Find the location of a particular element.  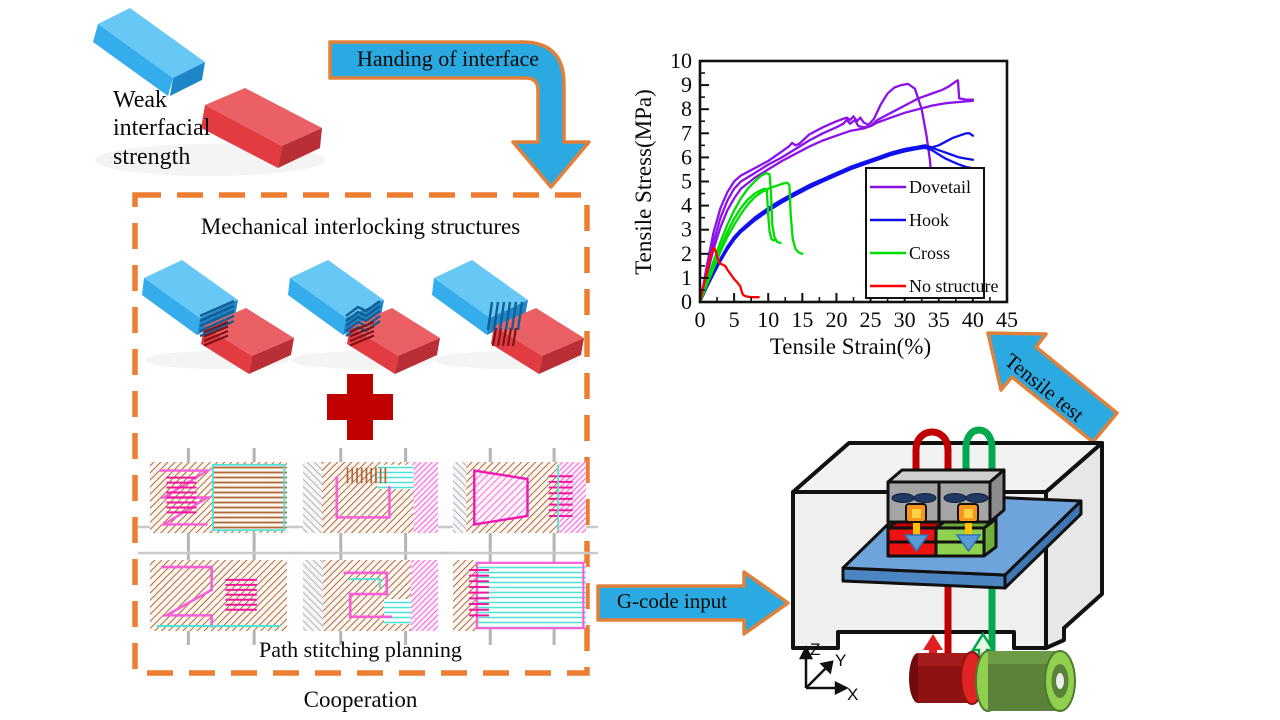

red-spool is located at coordinates (946, 678).